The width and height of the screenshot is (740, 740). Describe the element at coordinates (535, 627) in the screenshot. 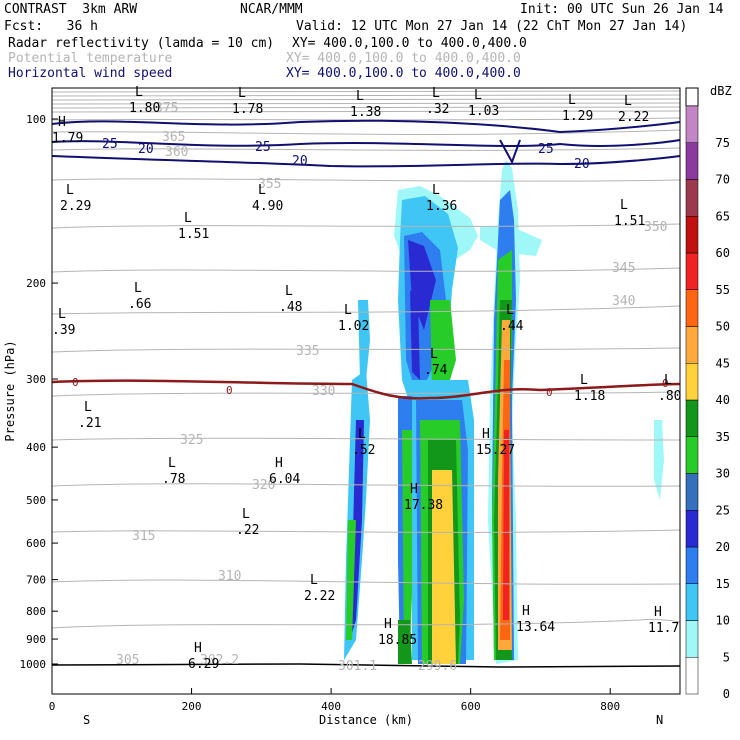

I see `extremum-value: 13.64` at that location.